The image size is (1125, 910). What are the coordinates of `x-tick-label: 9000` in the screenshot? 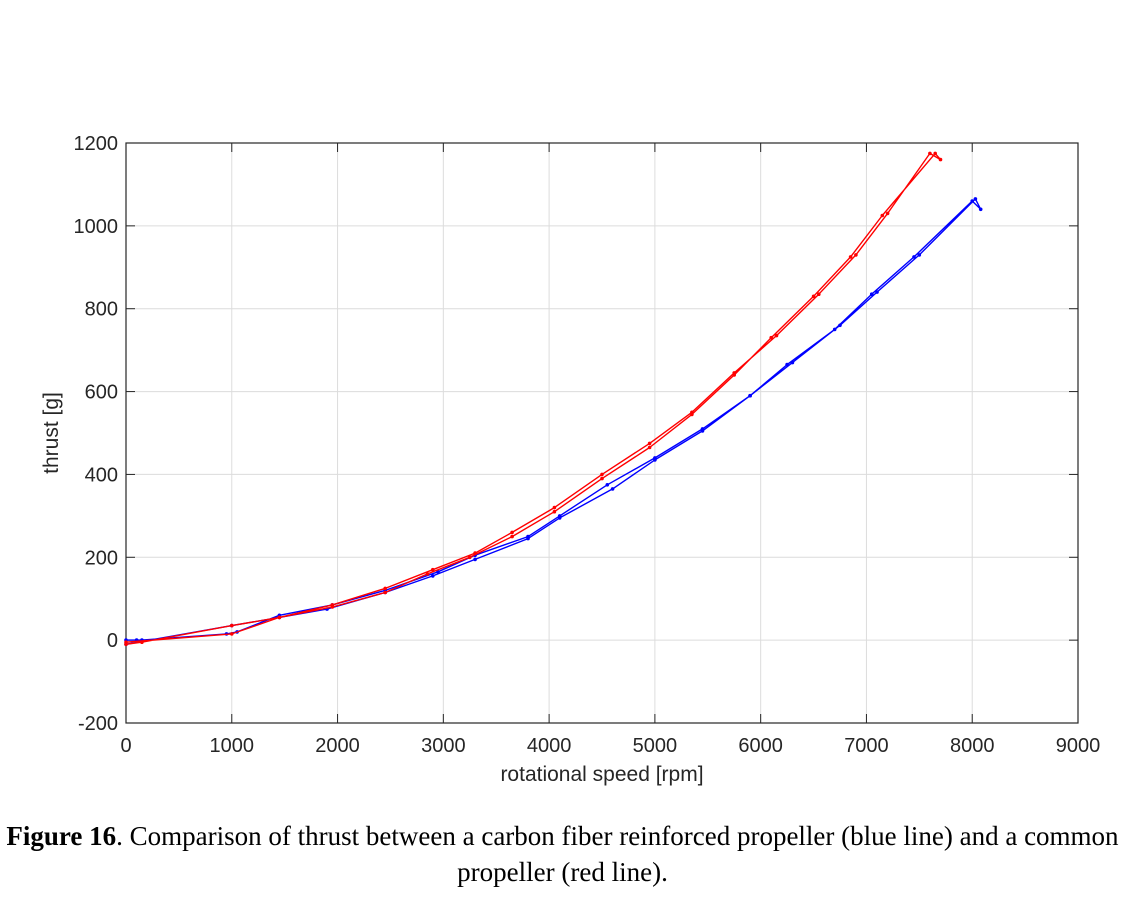 It's located at (1078, 746).